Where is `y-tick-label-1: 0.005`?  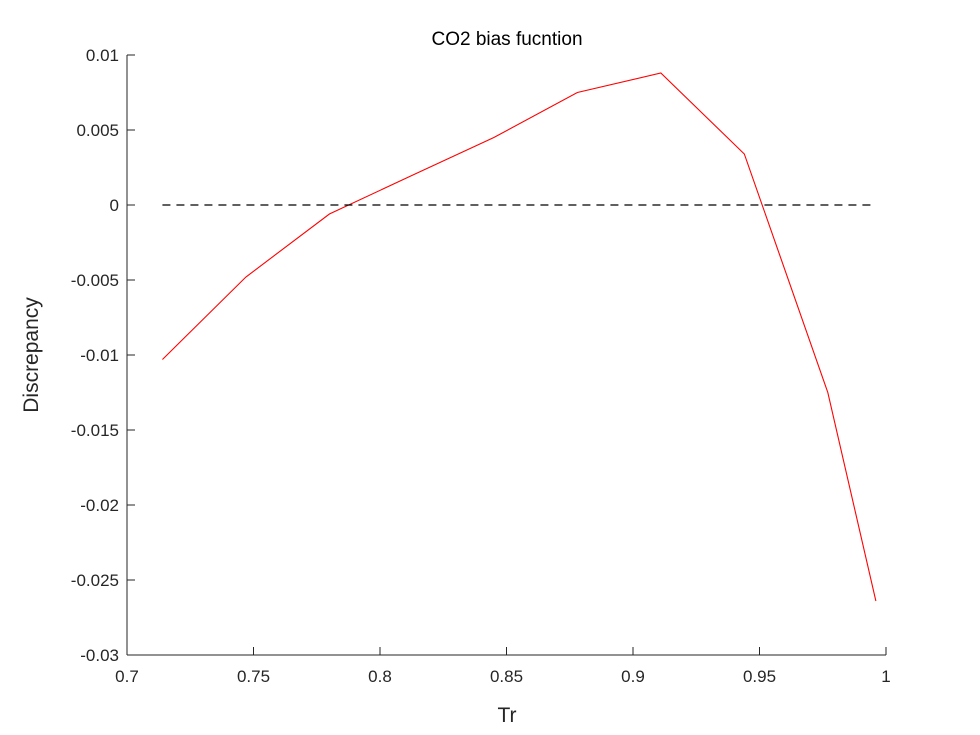
y-tick-label-1: 0.005 is located at coordinates (97, 130).